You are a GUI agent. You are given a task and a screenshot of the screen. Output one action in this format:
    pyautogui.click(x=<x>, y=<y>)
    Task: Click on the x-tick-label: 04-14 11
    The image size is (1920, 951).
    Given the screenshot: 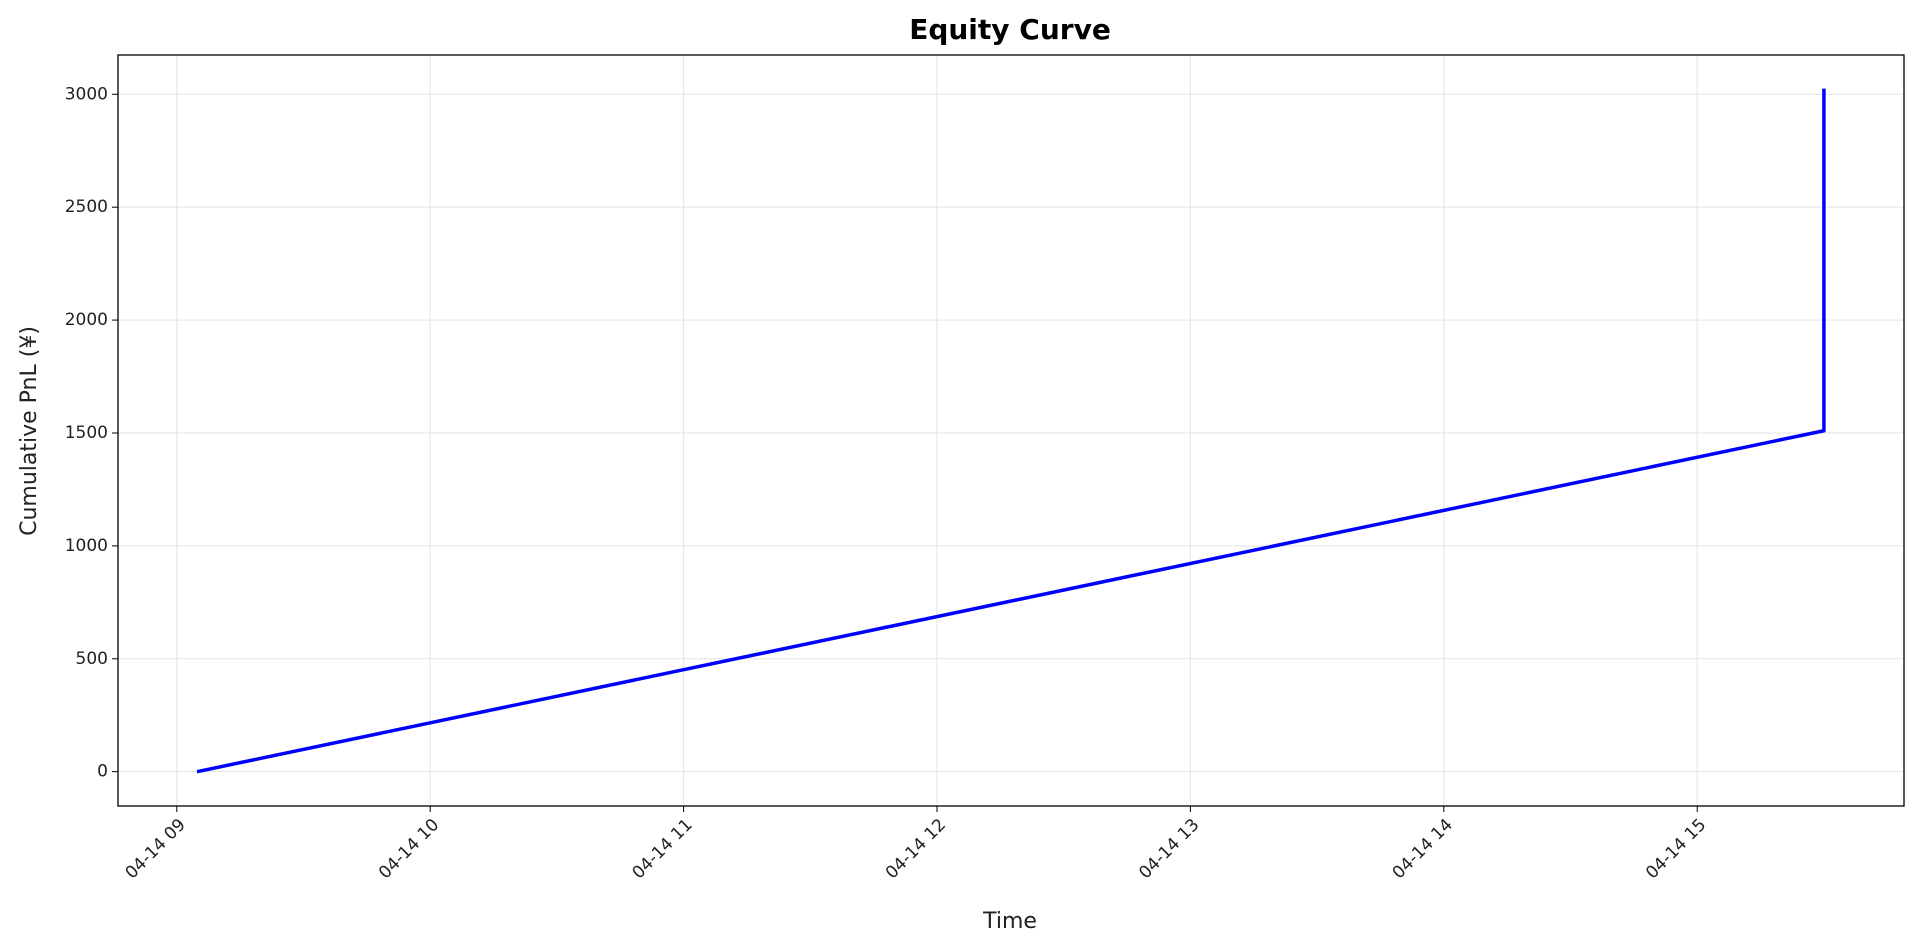 What is the action you would take?
    pyautogui.click(x=662, y=849)
    